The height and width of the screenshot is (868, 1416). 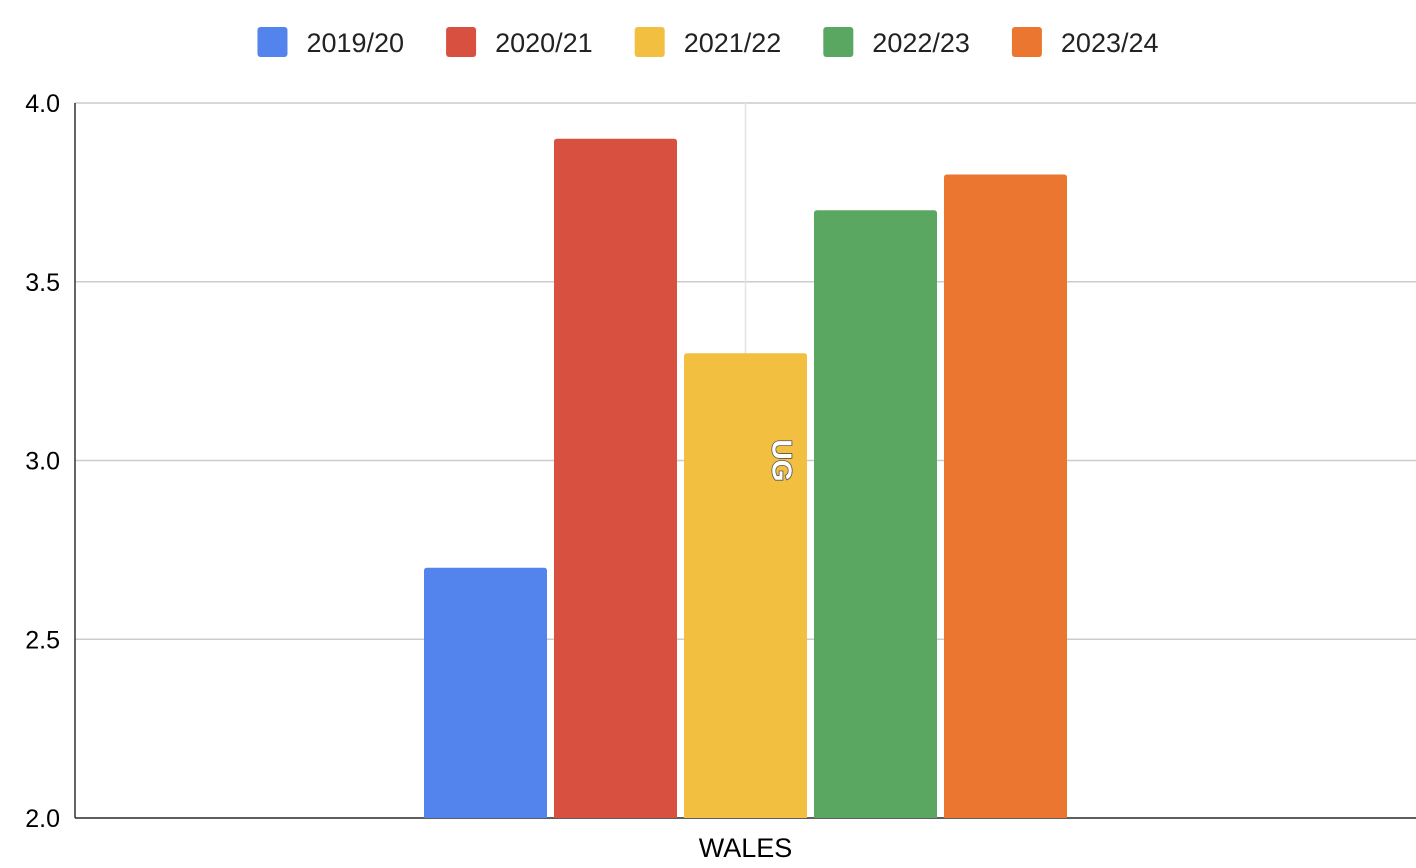 What do you see at coordinates (1110, 43) in the screenshot?
I see `legend-label: 2023/24` at bounding box center [1110, 43].